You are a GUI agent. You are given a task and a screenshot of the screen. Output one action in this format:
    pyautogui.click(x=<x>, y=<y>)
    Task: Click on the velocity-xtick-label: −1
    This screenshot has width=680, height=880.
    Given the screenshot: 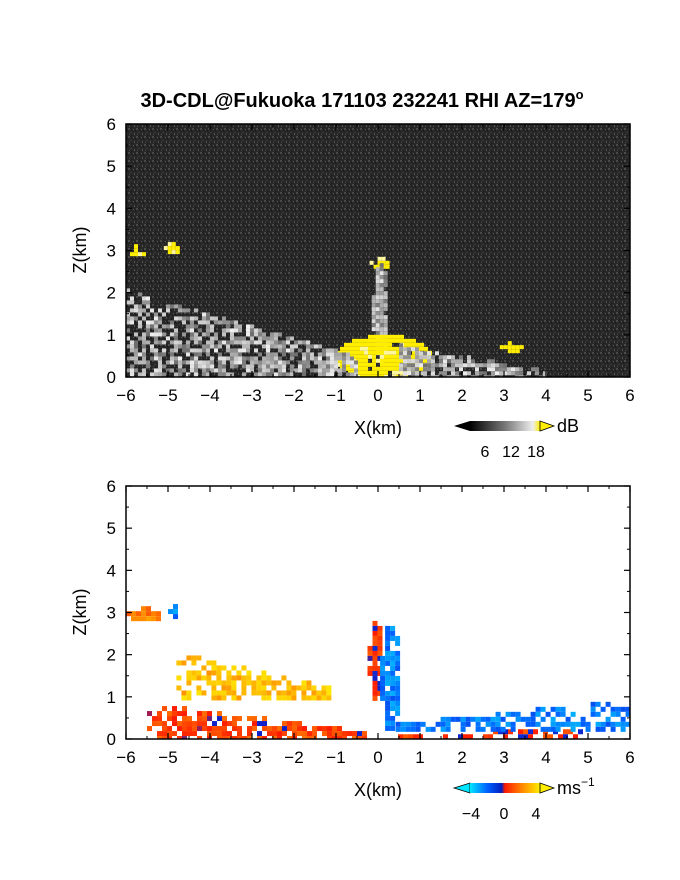 What is the action you would take?
    pyautogui.click(x=335, y=757)
    